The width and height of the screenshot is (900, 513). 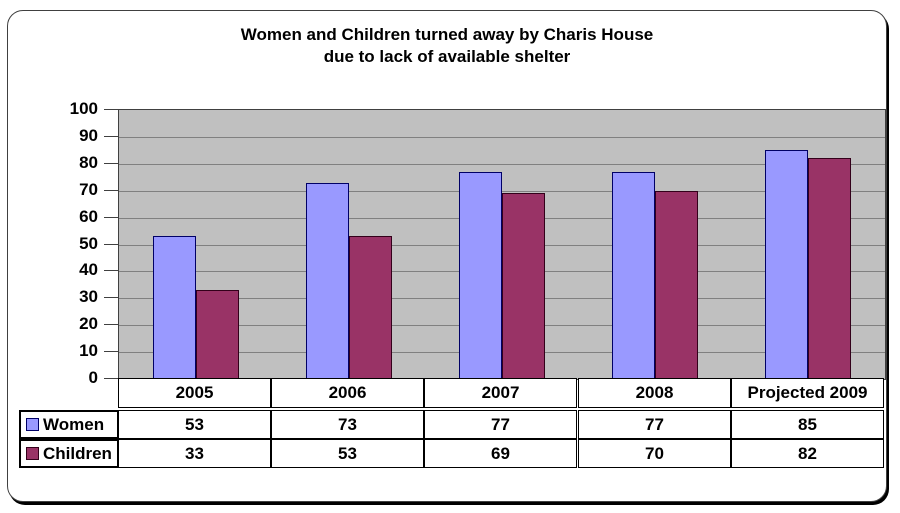 I want to click on table-header-cell-2005: 2005, so click(x=194, y=393).